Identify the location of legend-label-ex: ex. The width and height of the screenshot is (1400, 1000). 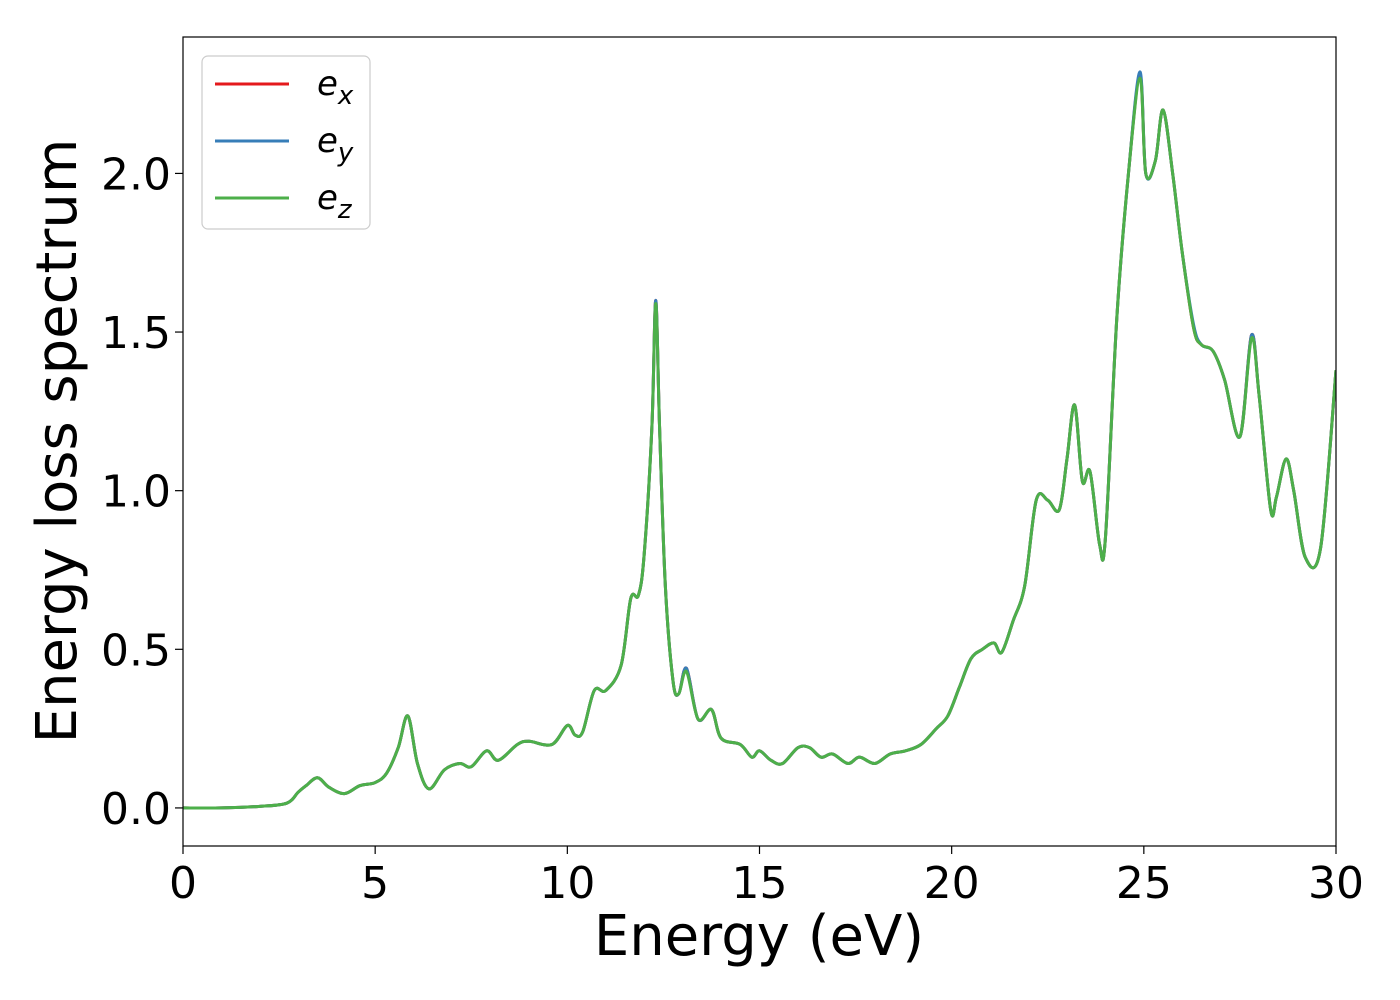
(335, 87).